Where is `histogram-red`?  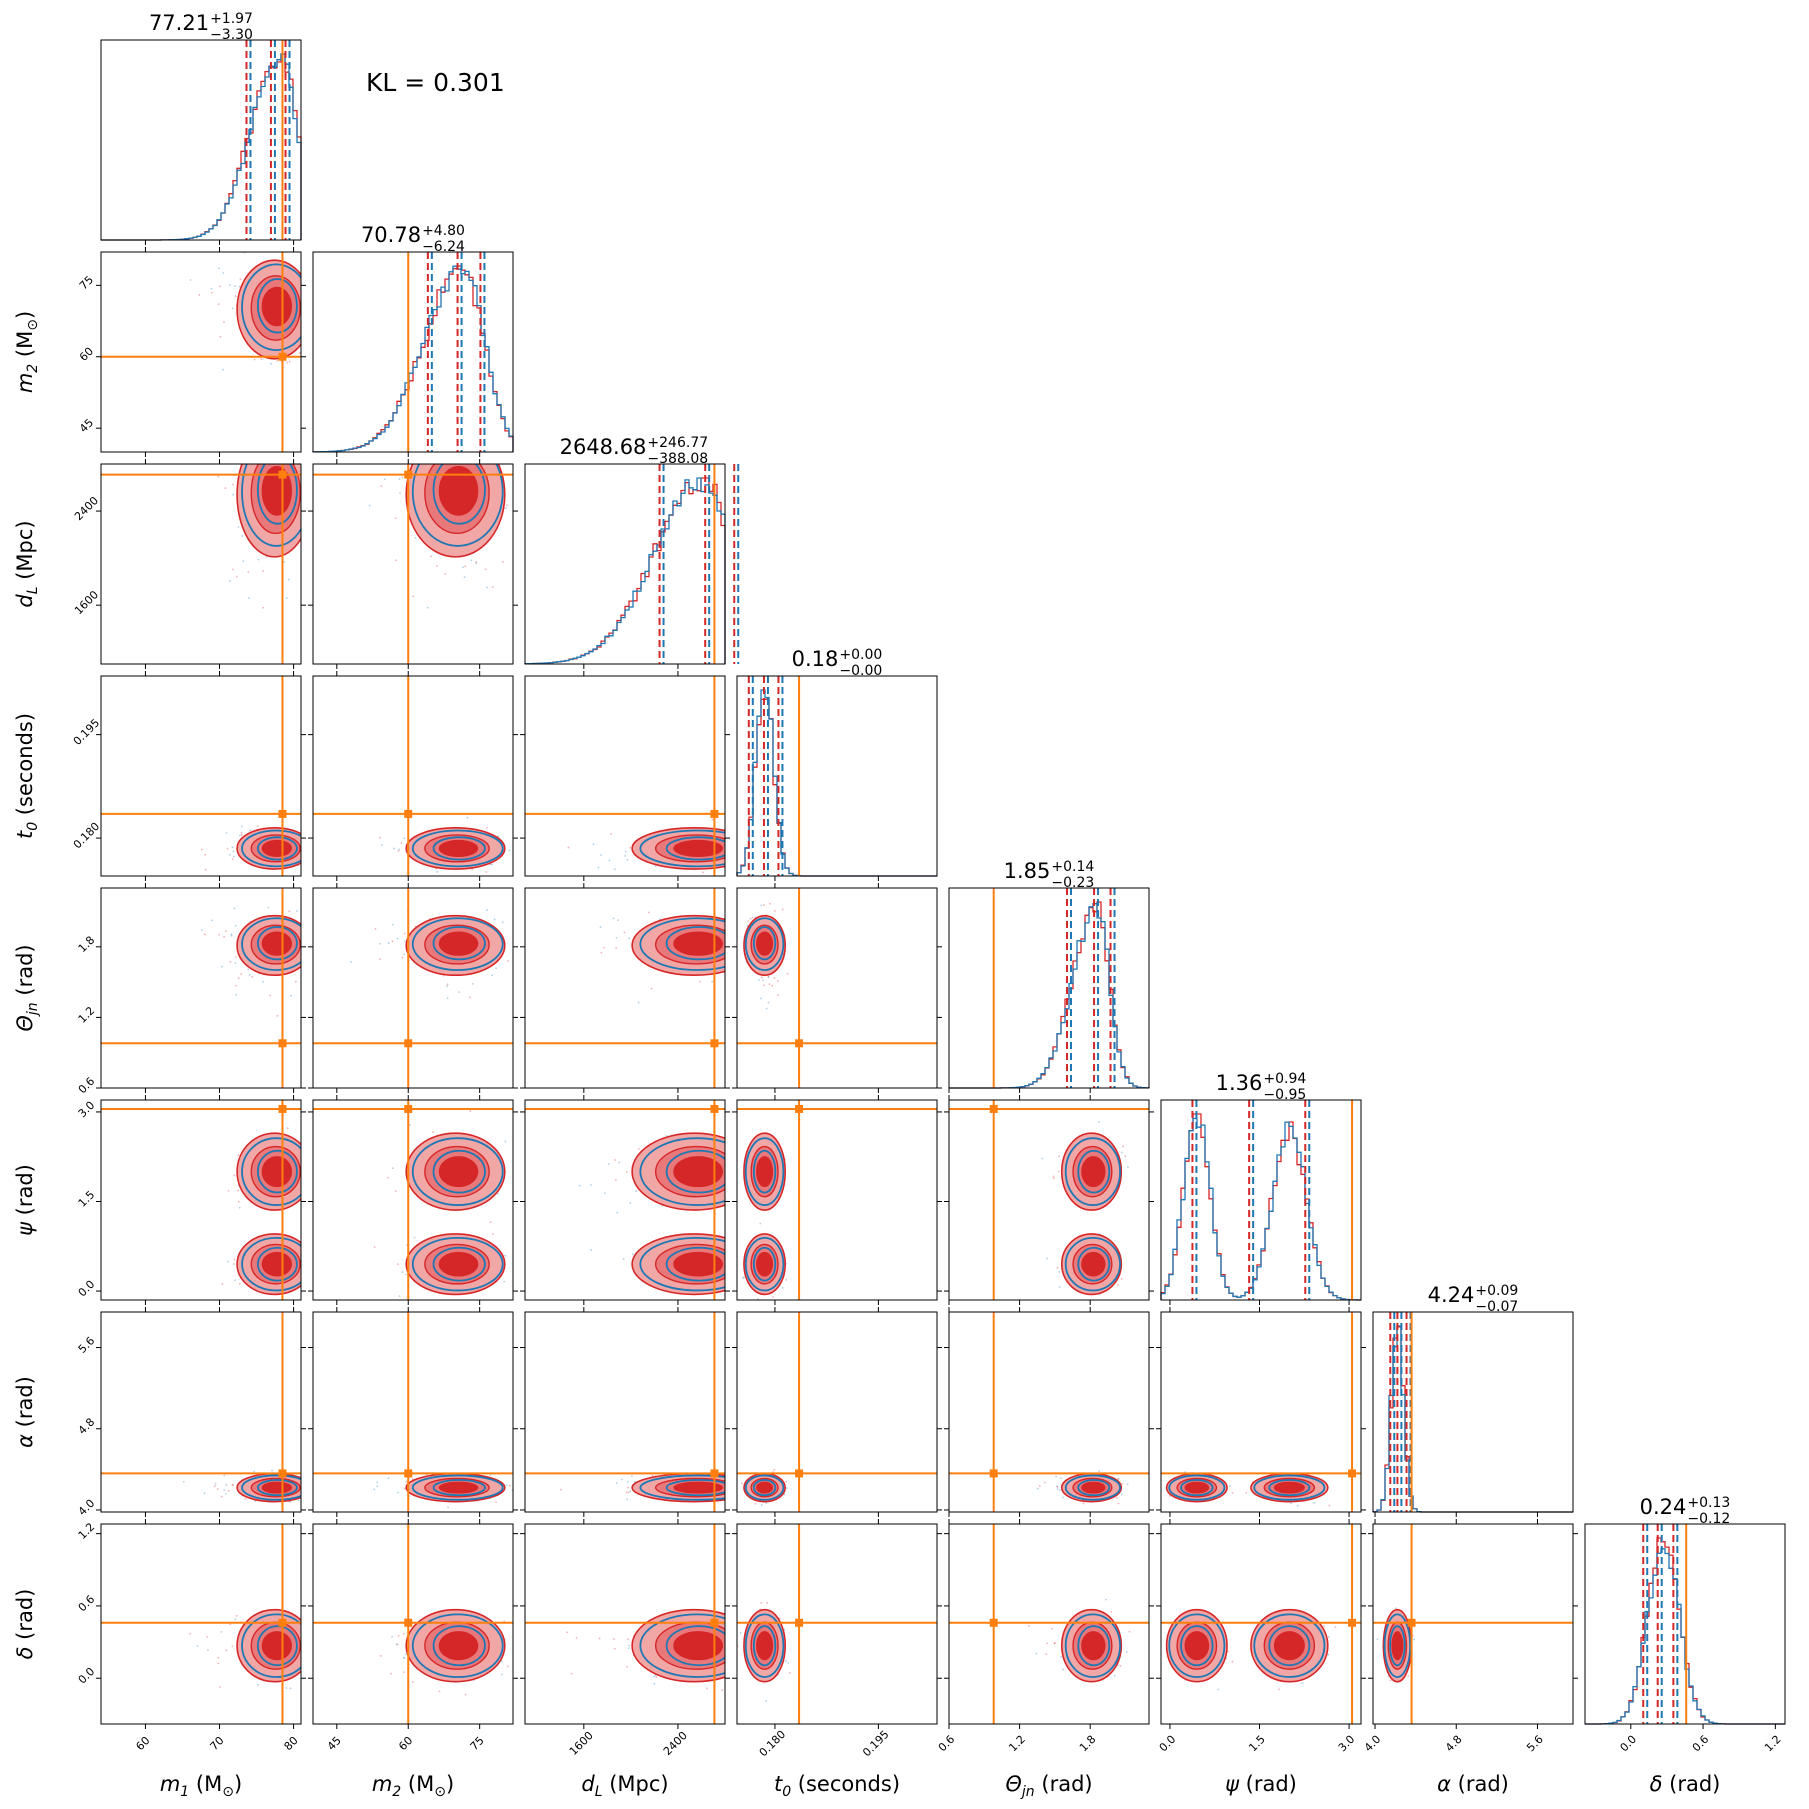 histogram-red is located at coordinates (1472, 1419).